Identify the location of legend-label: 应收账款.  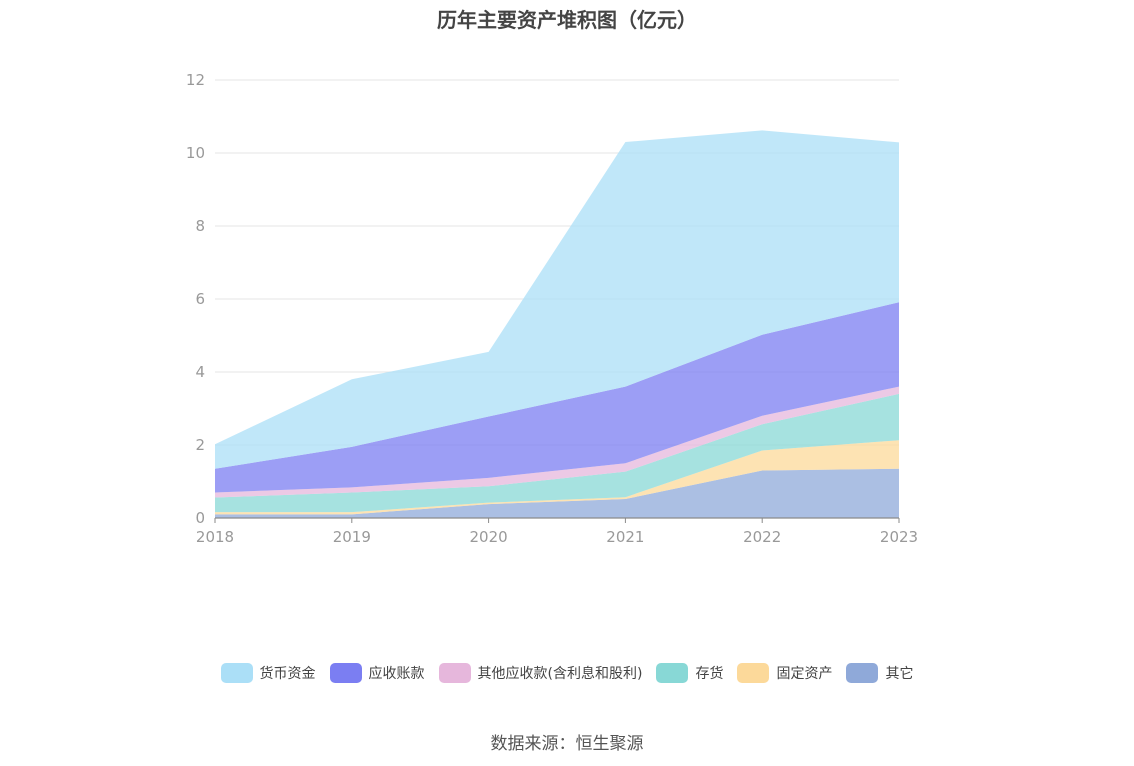
(396, 674).